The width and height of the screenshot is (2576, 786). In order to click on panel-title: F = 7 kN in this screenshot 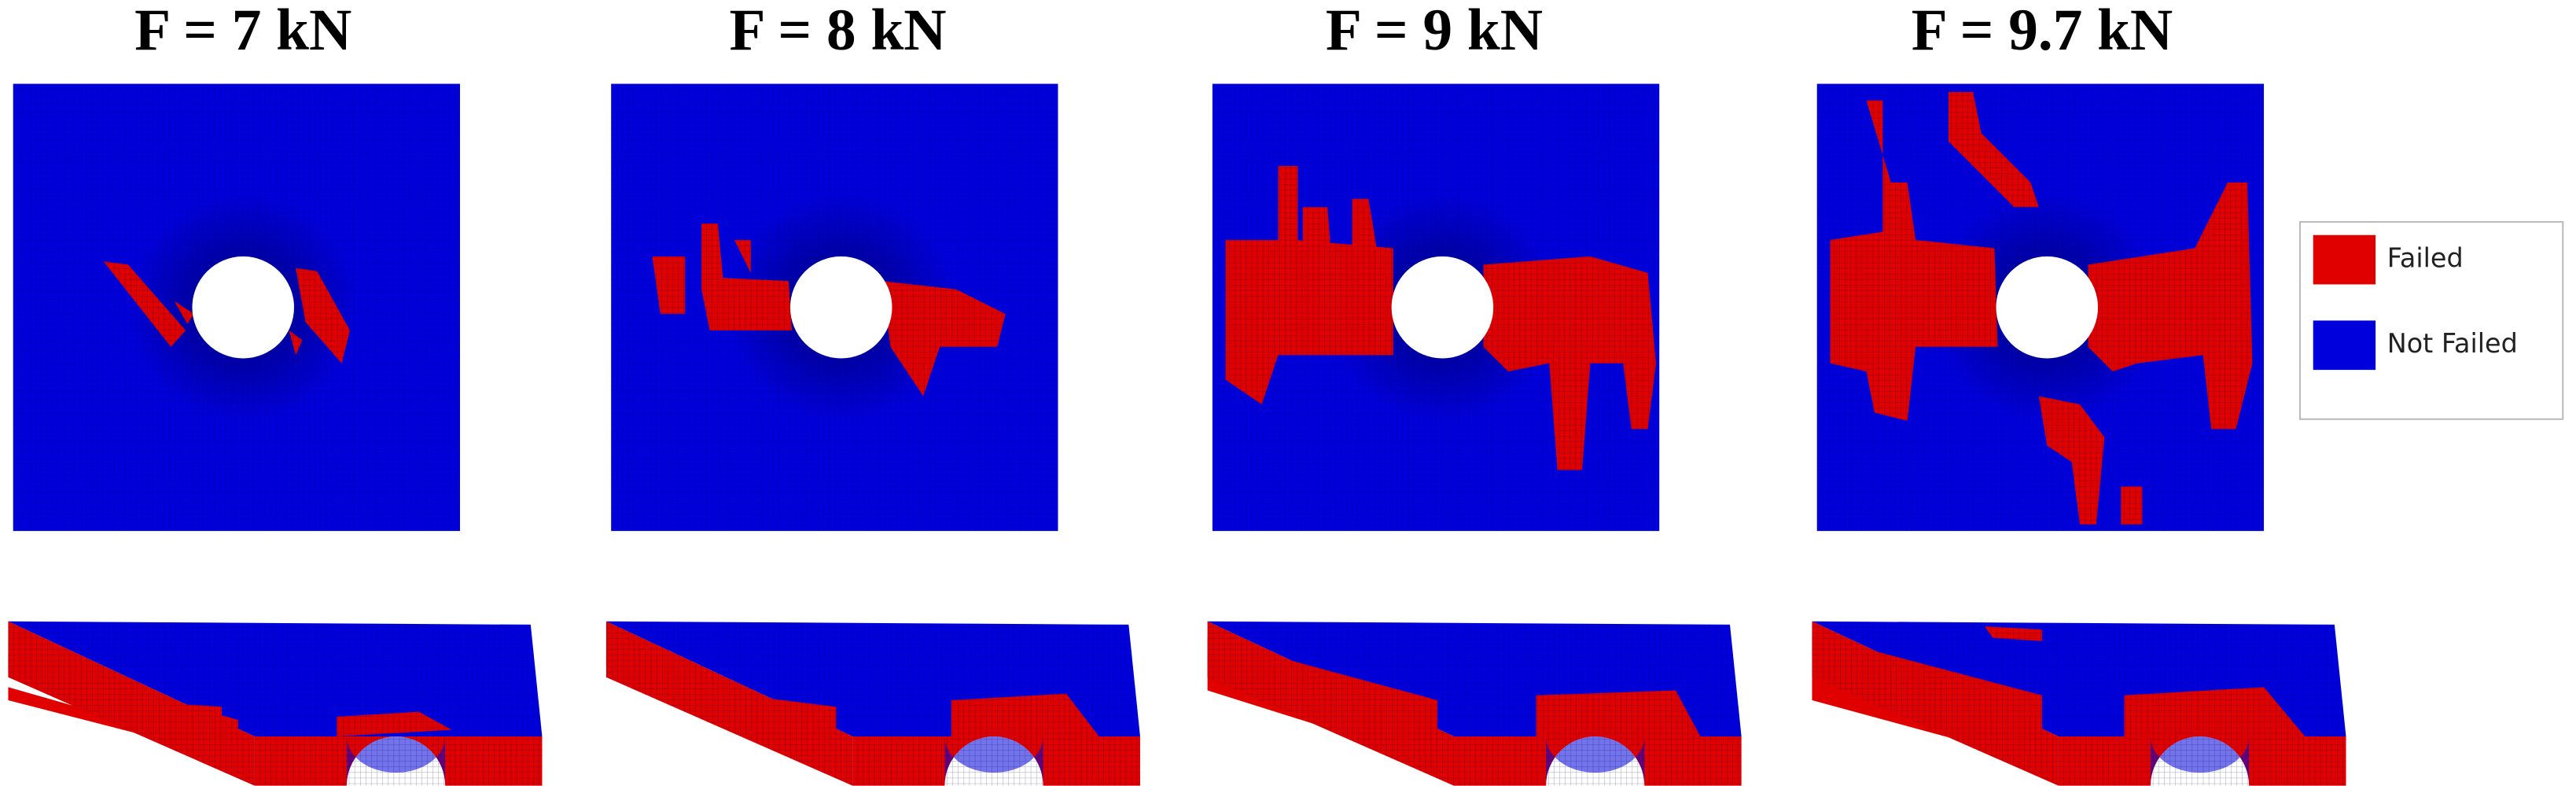, I will do `click(243, 32)`.